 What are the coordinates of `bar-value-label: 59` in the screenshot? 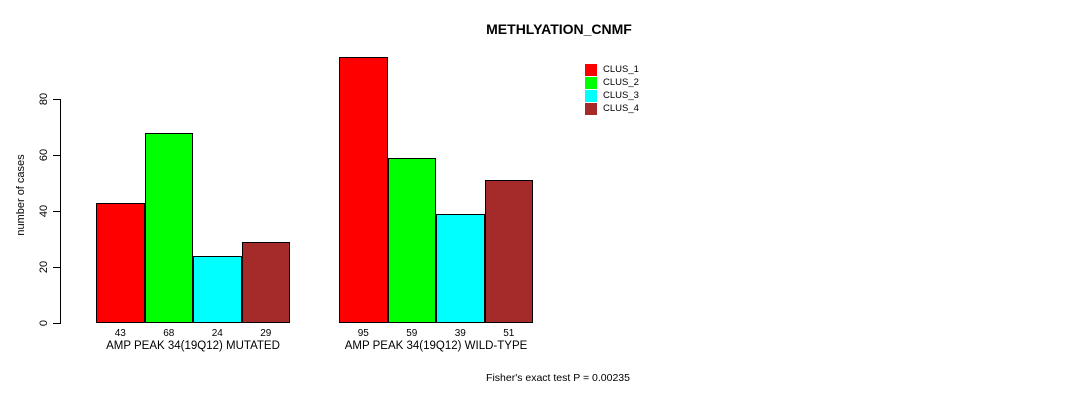 It's located at (412, 333).